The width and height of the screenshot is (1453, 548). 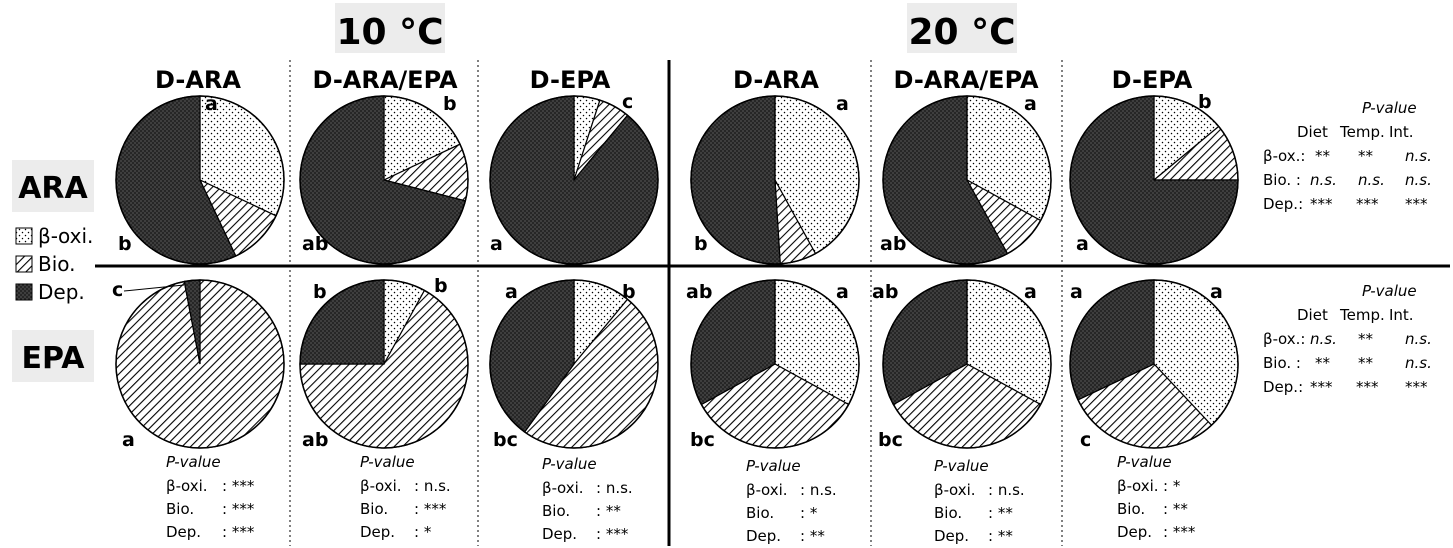 I want to click on diet-header: D-EPA, so click(x=570, y=80).